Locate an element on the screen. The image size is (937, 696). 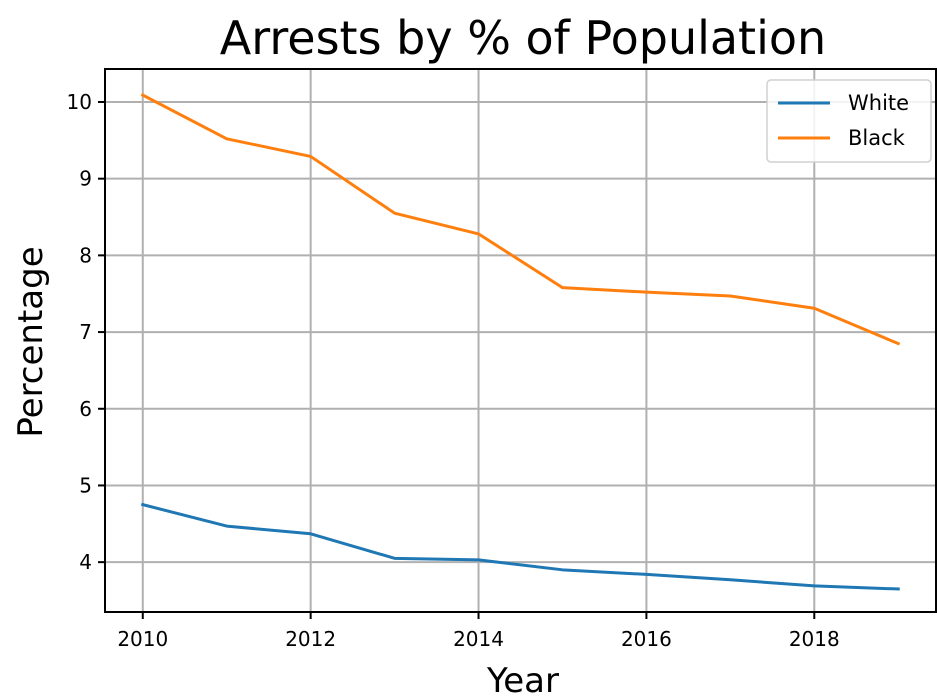
y-axis-label: Percentage is located at coordinates (31, 341).